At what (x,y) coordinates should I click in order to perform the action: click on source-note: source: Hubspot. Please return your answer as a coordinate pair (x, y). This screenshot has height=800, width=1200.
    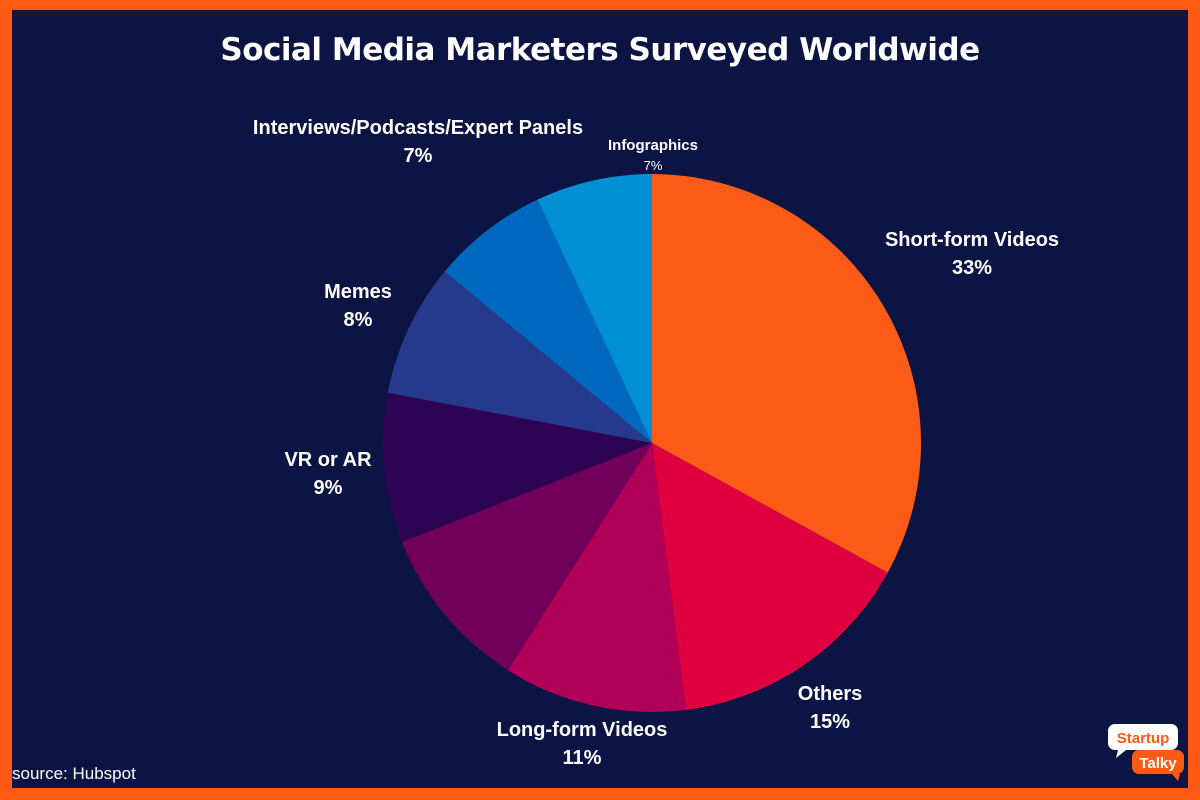
    Looking at the image, I should click on (74, 773).